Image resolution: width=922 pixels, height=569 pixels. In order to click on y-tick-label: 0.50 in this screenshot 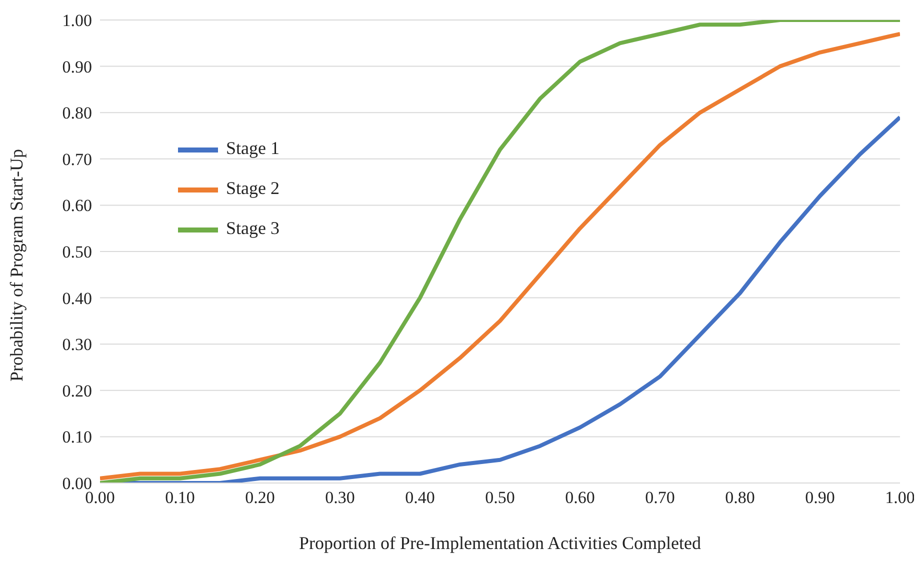, I will do `click(77, 252)`.